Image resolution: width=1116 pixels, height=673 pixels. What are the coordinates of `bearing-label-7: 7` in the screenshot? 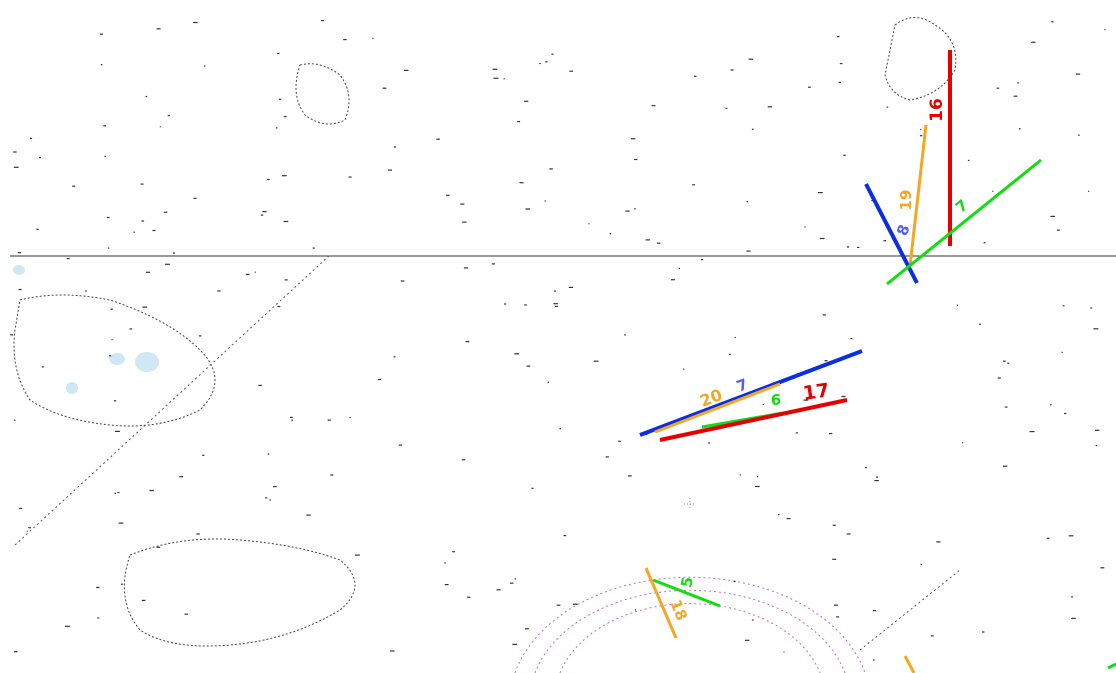 It's located at (962, 206).